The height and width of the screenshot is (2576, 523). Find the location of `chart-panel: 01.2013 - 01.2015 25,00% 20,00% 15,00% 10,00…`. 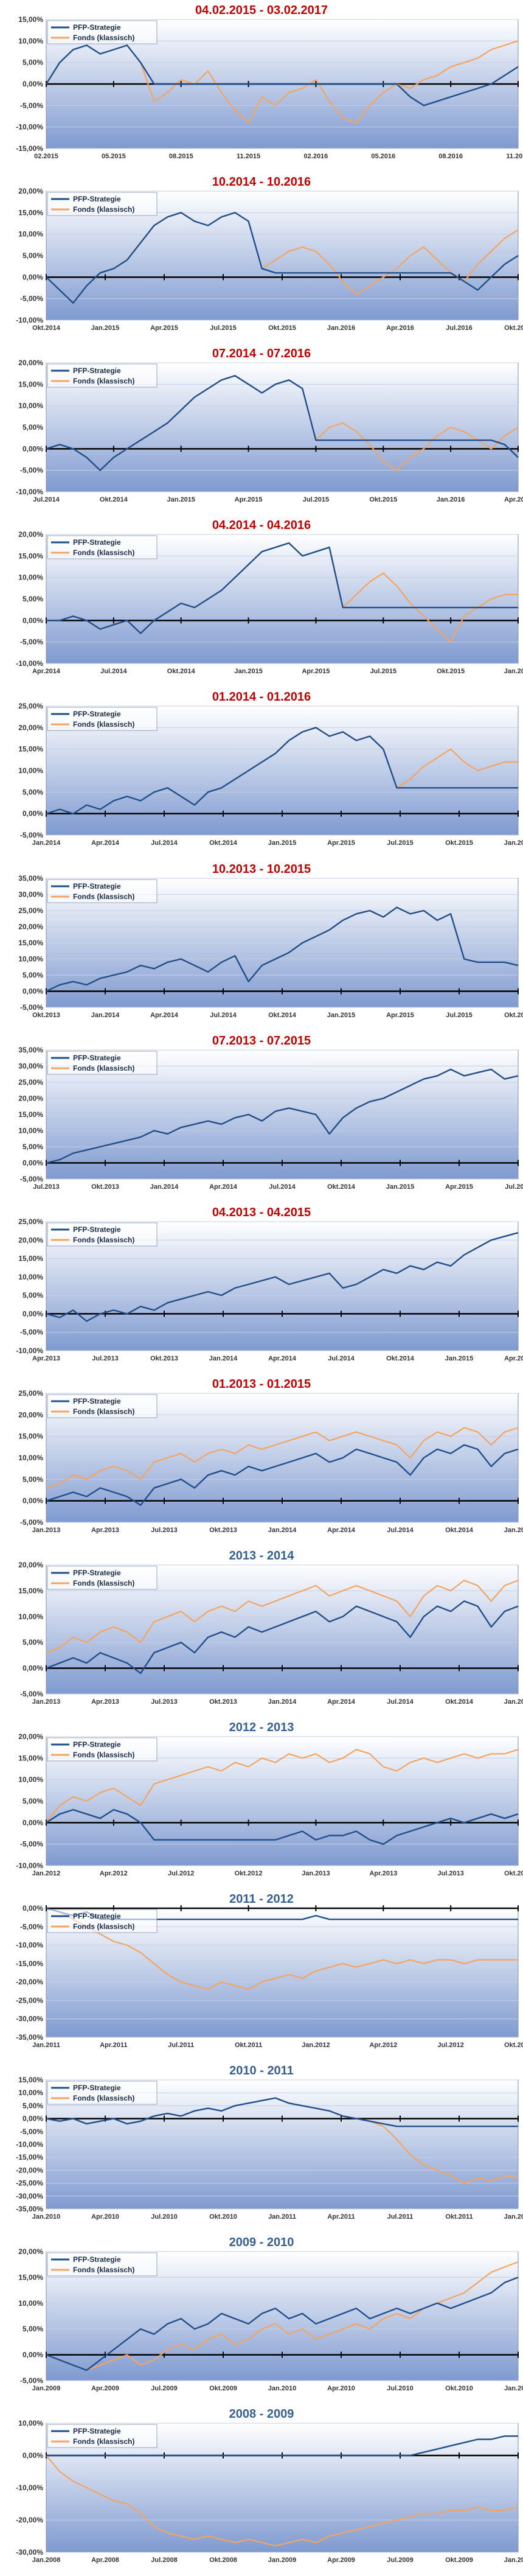

chart-panel: 01.2013 - 01.2015 25,00% 20,00% 15,00% 10,00… is located at coordinates (261, 1459).